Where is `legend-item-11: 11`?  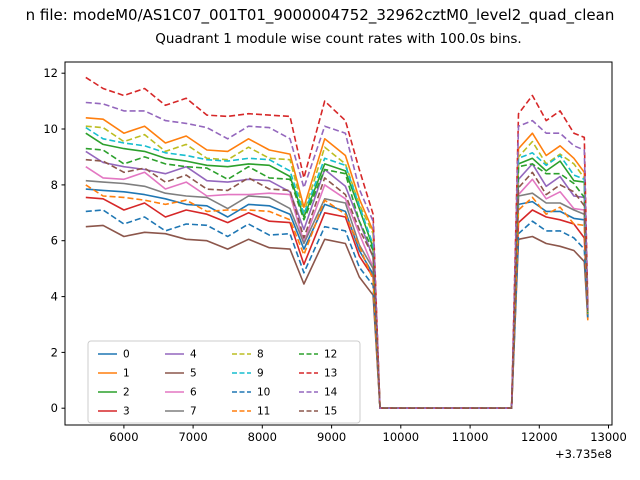 legend-item-11: 11 is located at coordinates (251, 412).